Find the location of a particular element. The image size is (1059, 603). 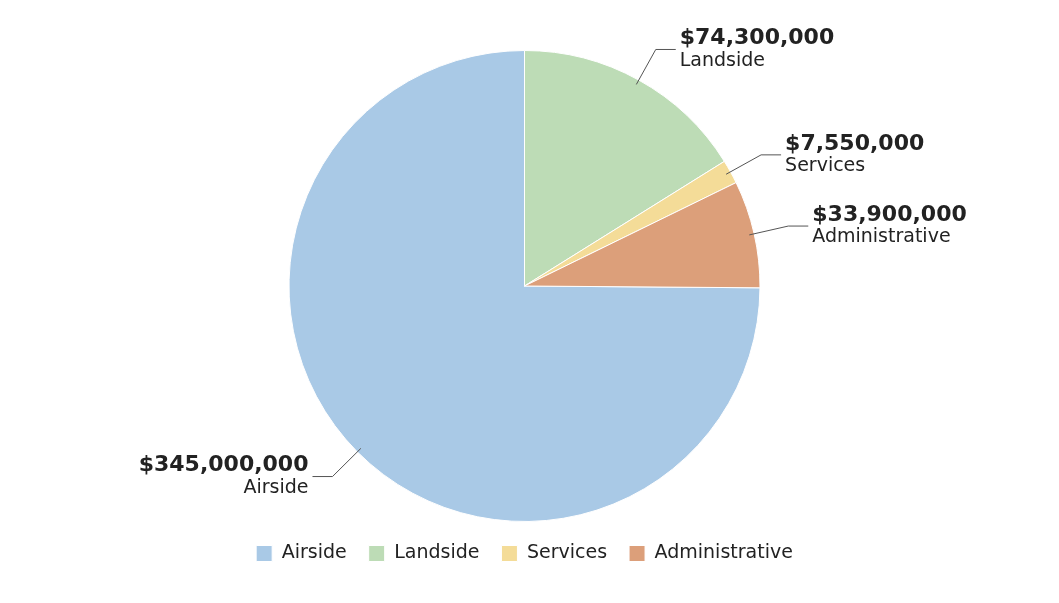

slice-label: Landside is located at coordinates (722, 58).